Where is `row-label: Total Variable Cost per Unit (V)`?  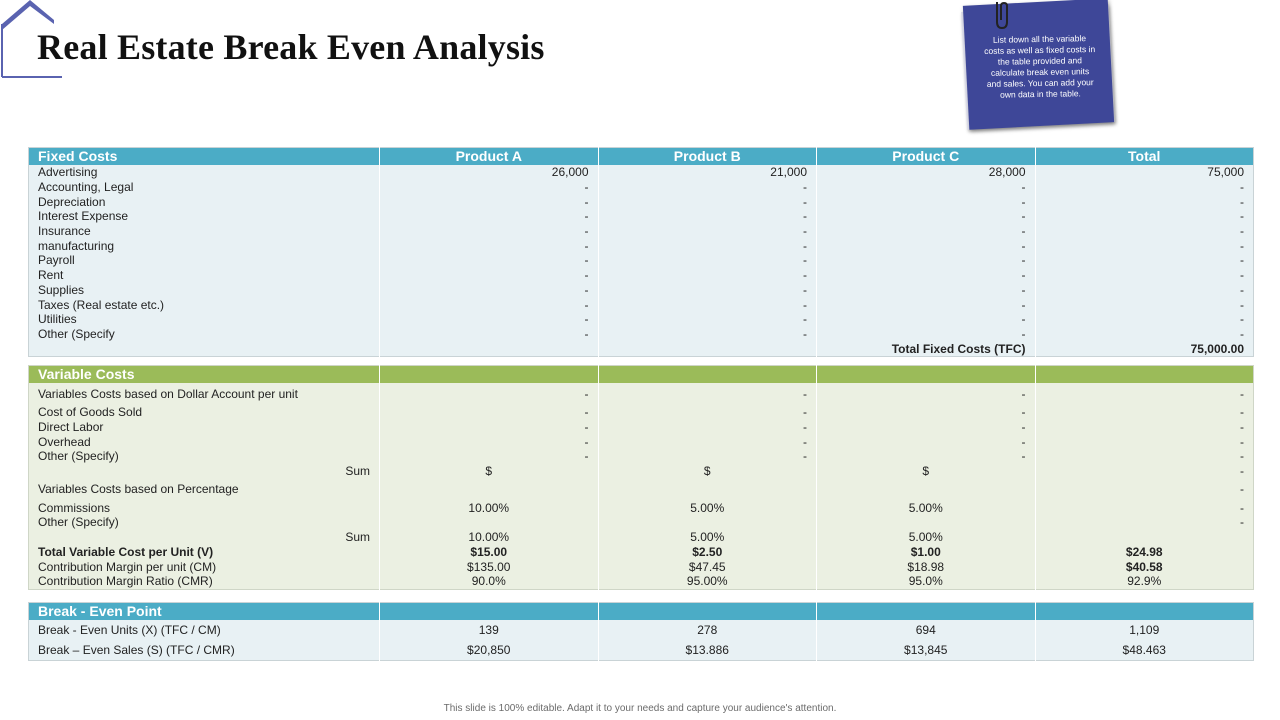 row-label: Total Variable Cost per Unit (V) is located at coordinates (204, 552).